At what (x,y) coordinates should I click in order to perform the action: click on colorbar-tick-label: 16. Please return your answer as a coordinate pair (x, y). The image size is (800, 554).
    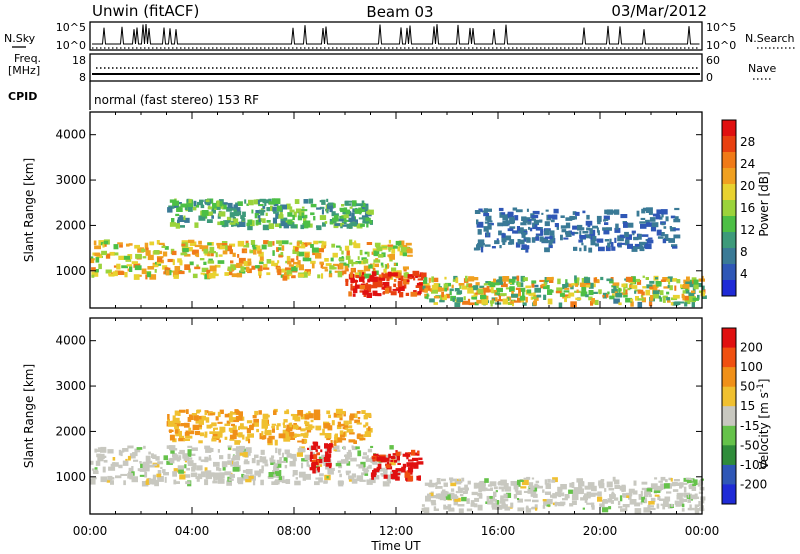
    Looking at the image, I should click on (747, 208).